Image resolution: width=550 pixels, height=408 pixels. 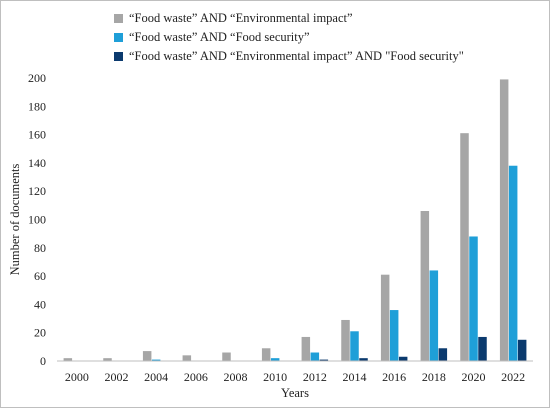 I want to click on bar-series-1-2004, so click(x=147, y=356).